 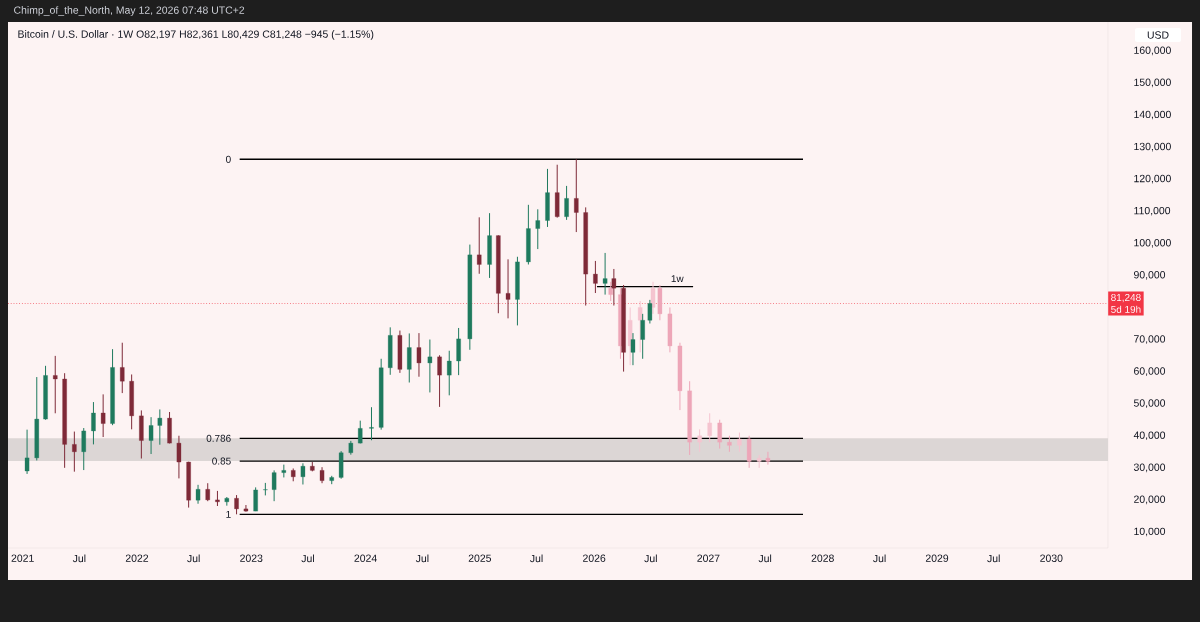 What do you see at coordinates (1051, 558) in the screenshot?
I see `x-tick-label: 2030` at bounding box center [1051, 558].